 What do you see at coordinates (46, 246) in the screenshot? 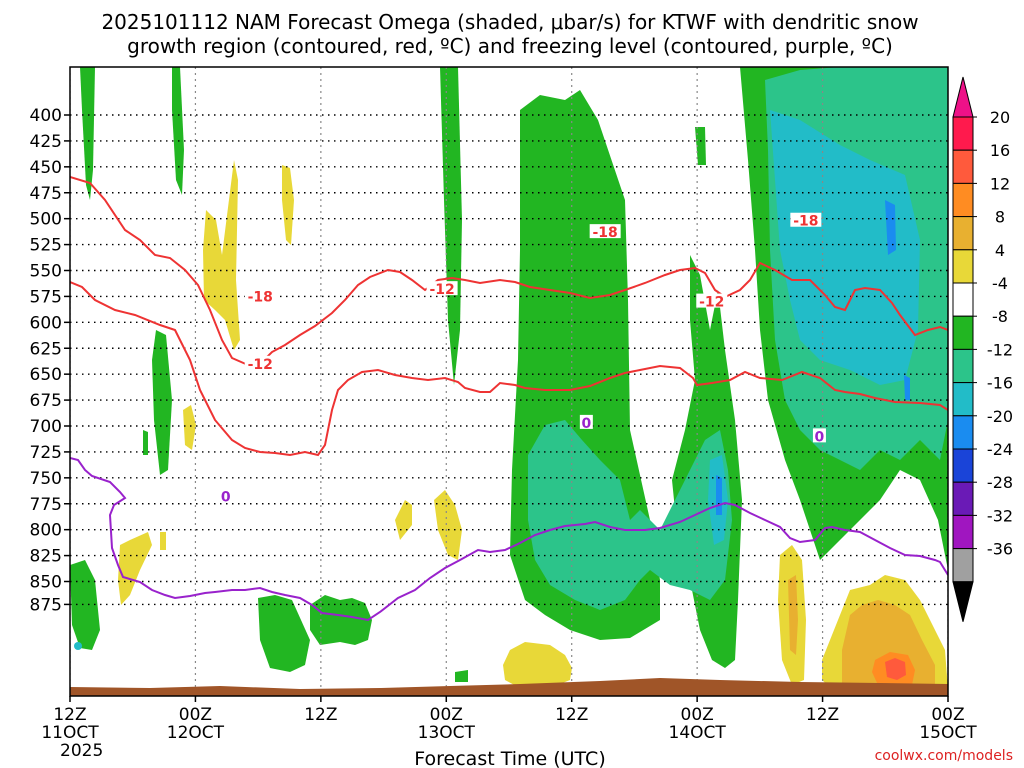
I see `y-tick-label: 525` at bounding box center [46, 246].